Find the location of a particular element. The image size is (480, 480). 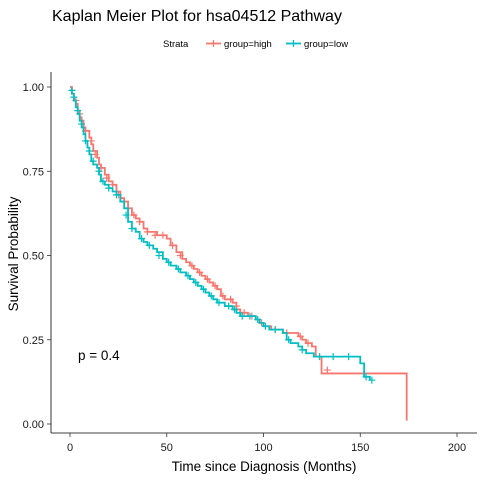

legend: Strata group=high group=low is located at coordinates (255, 44).